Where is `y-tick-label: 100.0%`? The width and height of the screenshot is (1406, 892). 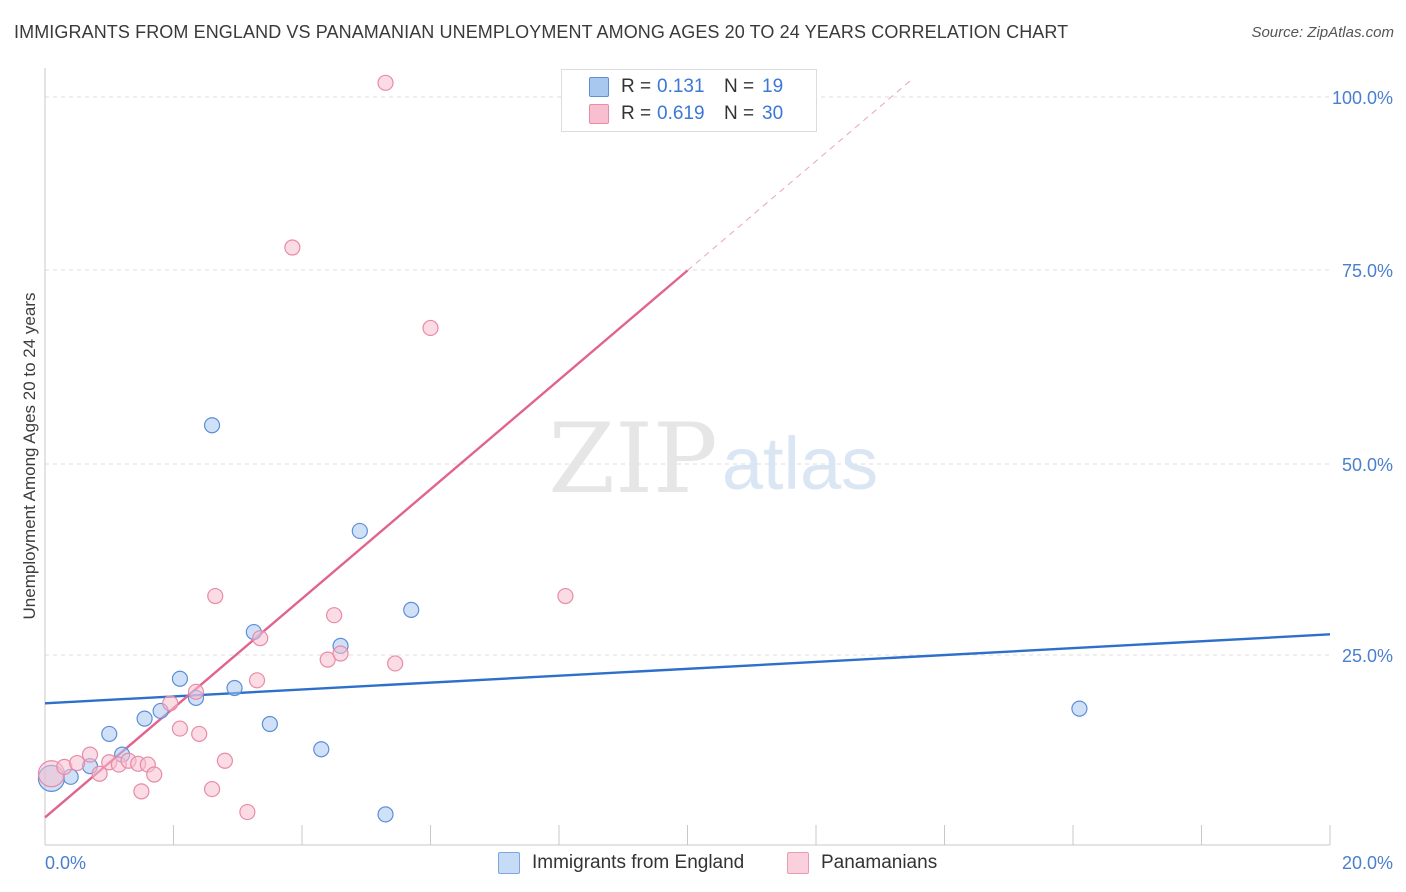 y-tick-label: 100.0% is located at coordinates (1362, 98).